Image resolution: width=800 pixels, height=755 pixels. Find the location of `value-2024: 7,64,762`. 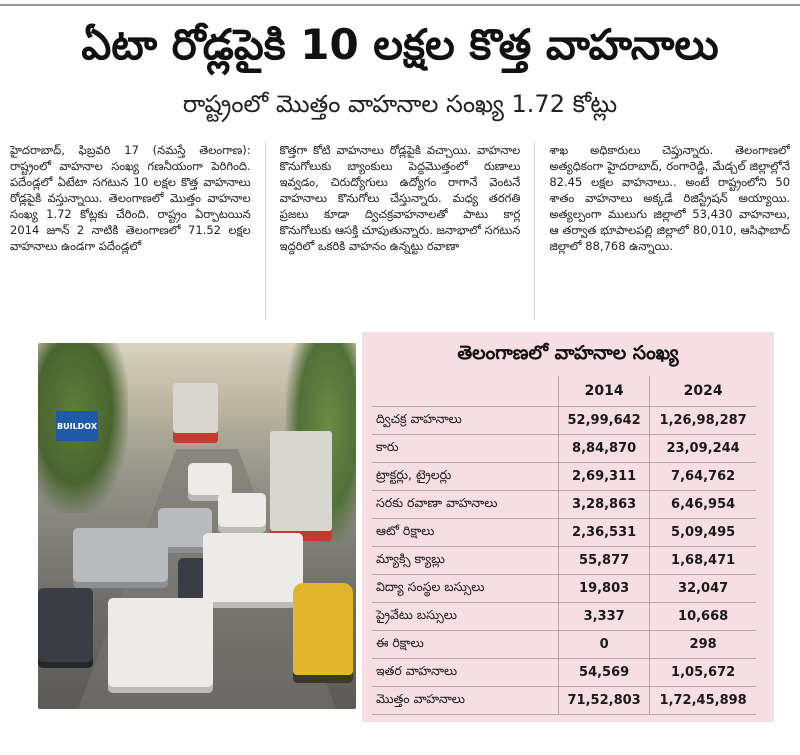

value-2024: 7,64,762 is located at coordinates (702, 476).